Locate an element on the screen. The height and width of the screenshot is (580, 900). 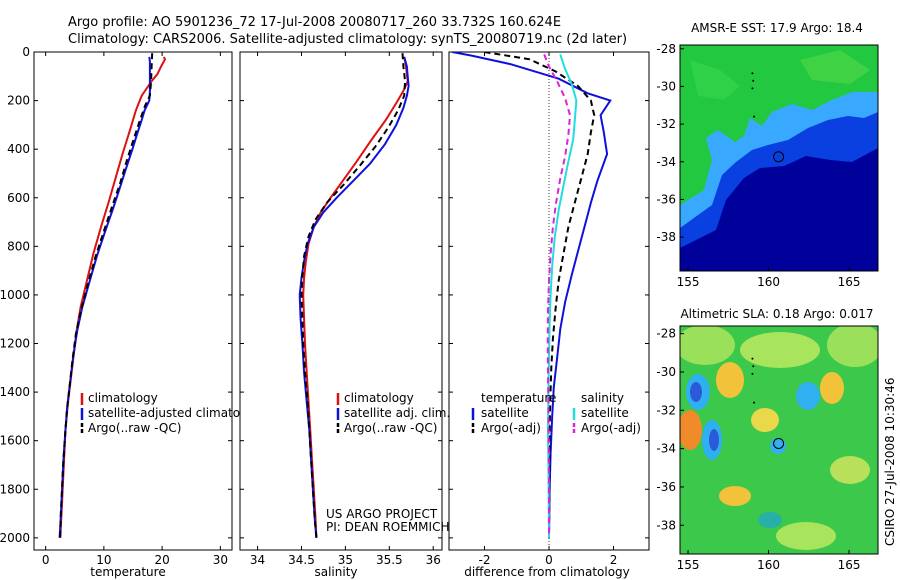
legend-label-sal-satellite: satellite is located at coordinates (605, 413).